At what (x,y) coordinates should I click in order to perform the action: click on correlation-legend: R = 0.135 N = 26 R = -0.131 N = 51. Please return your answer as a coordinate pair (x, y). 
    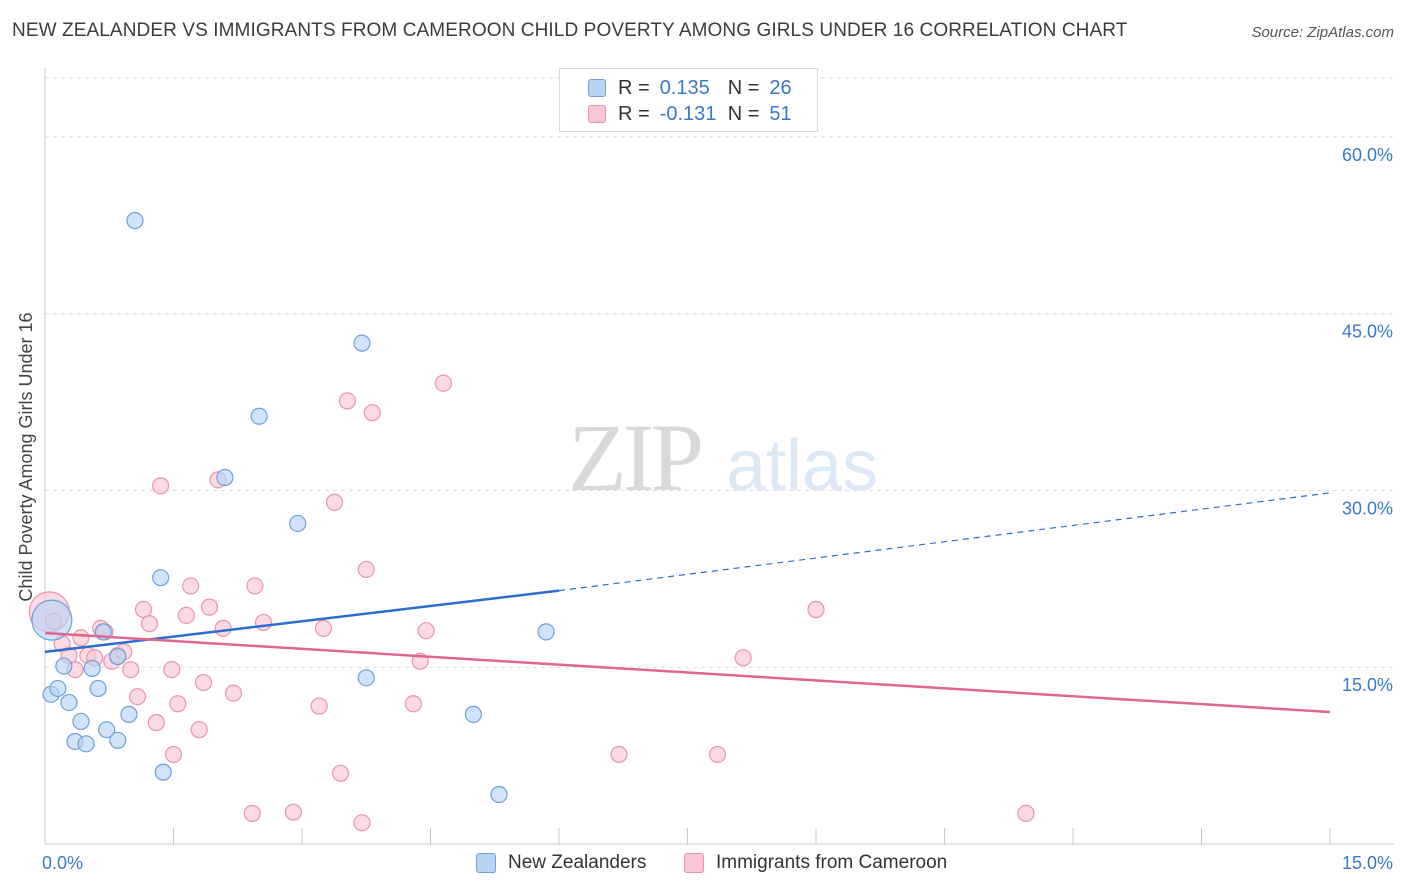
    Looking at the image, I should click on (688, 100).